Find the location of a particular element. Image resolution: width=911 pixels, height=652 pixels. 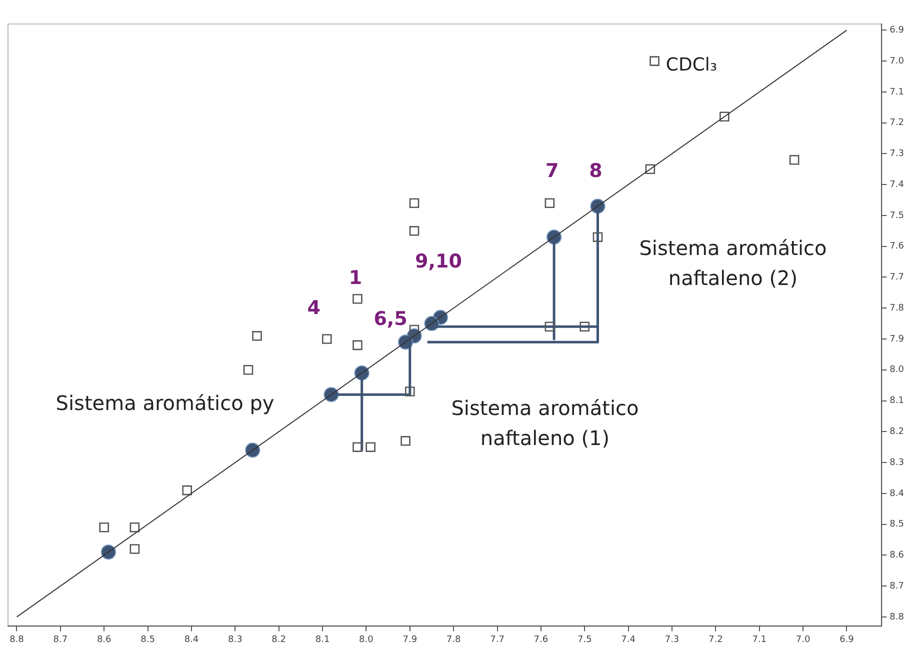

y-tick-label: 8.6 is located at coordinates (897, 555).